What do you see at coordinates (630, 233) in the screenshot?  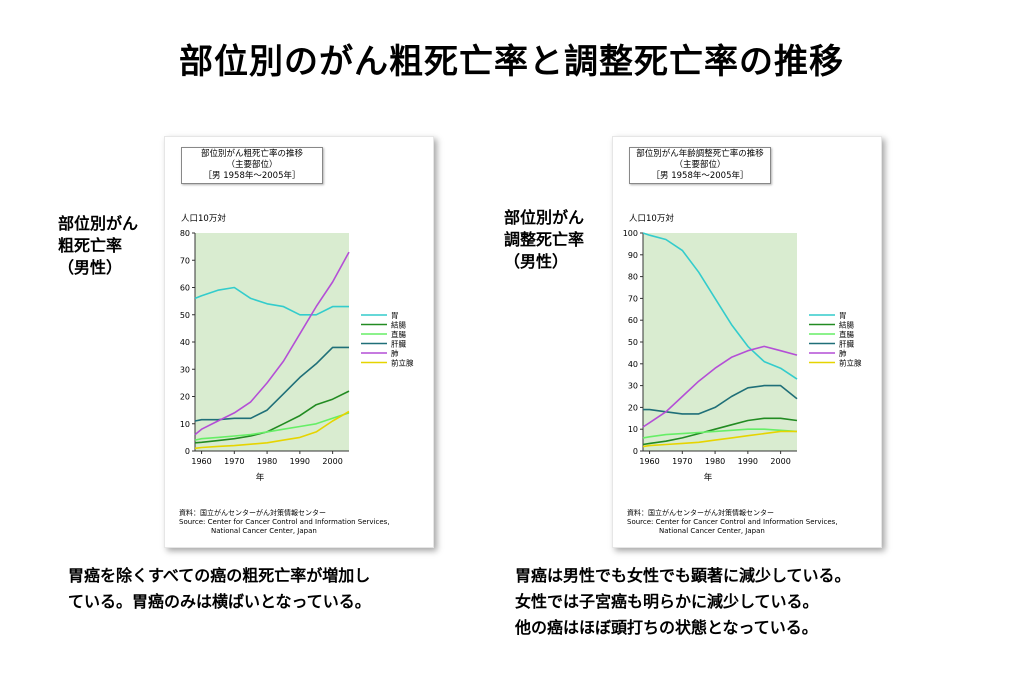 I see `y-tick-label: 100` at bounding box center [630, 233].